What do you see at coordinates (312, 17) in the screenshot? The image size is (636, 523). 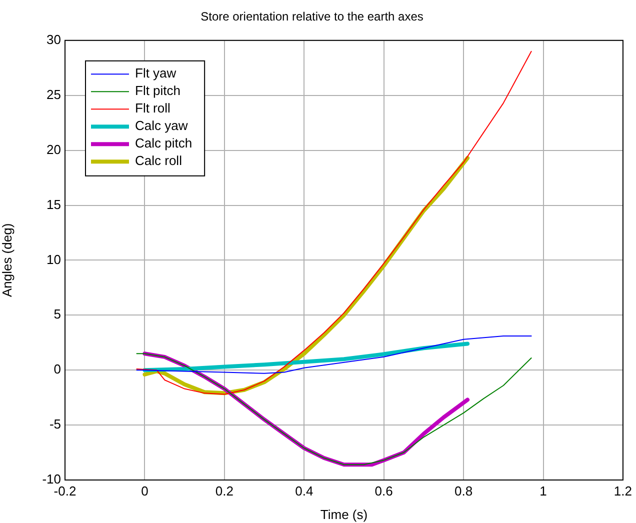 I see `chart-title: Store orientation relative to the earth axes` at bounding box center [312, 17].